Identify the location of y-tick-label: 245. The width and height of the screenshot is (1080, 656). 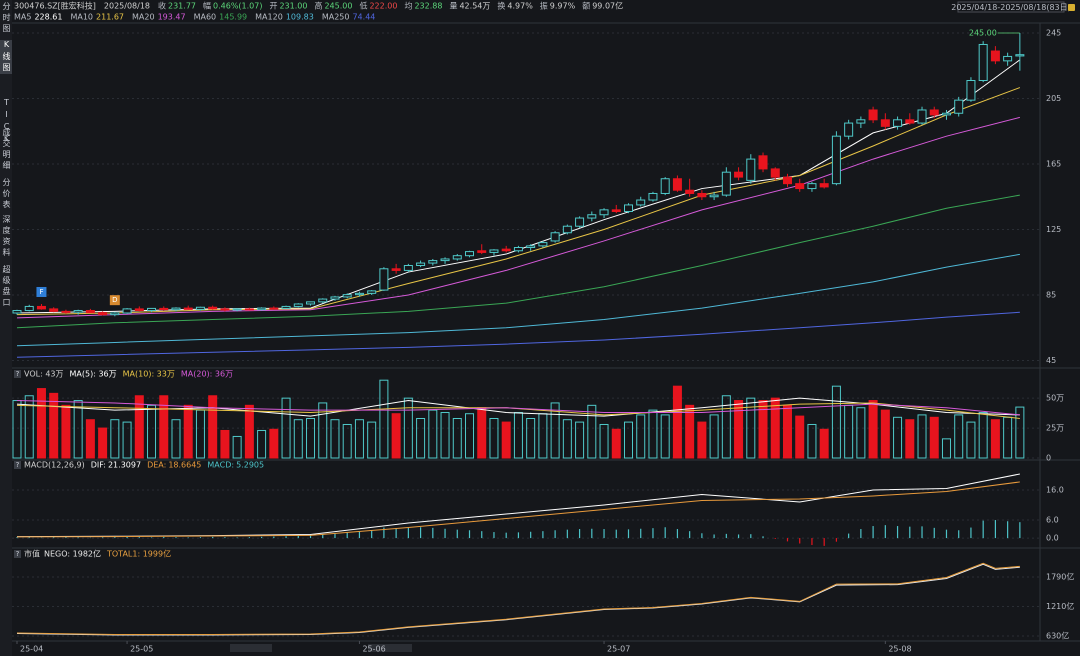
(1053, 33).